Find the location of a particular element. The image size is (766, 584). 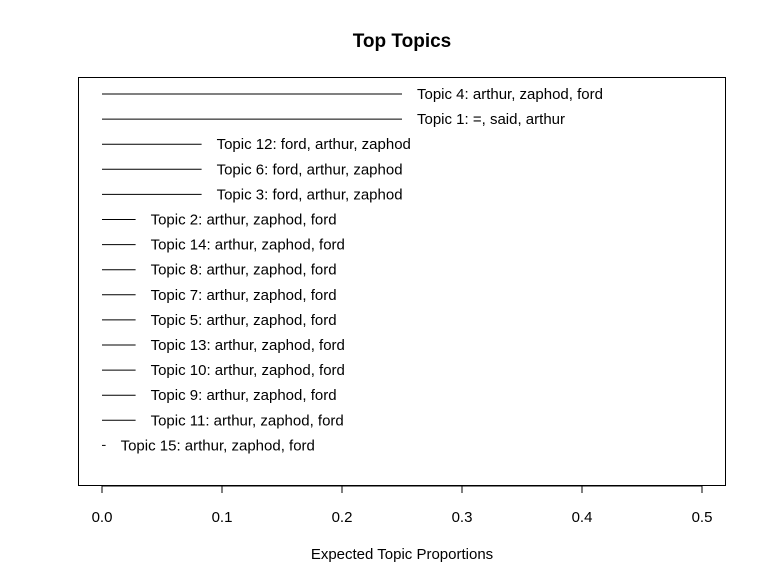

chart-title: Top Topics is located at coordinates (402, 41).